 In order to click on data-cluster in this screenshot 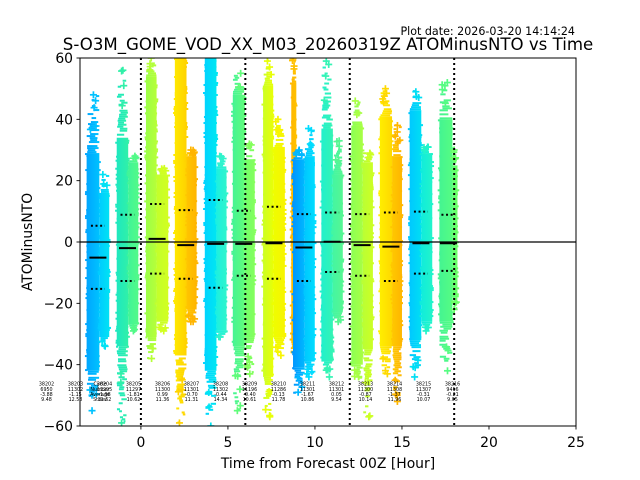, I will do `click(332, 219)`.